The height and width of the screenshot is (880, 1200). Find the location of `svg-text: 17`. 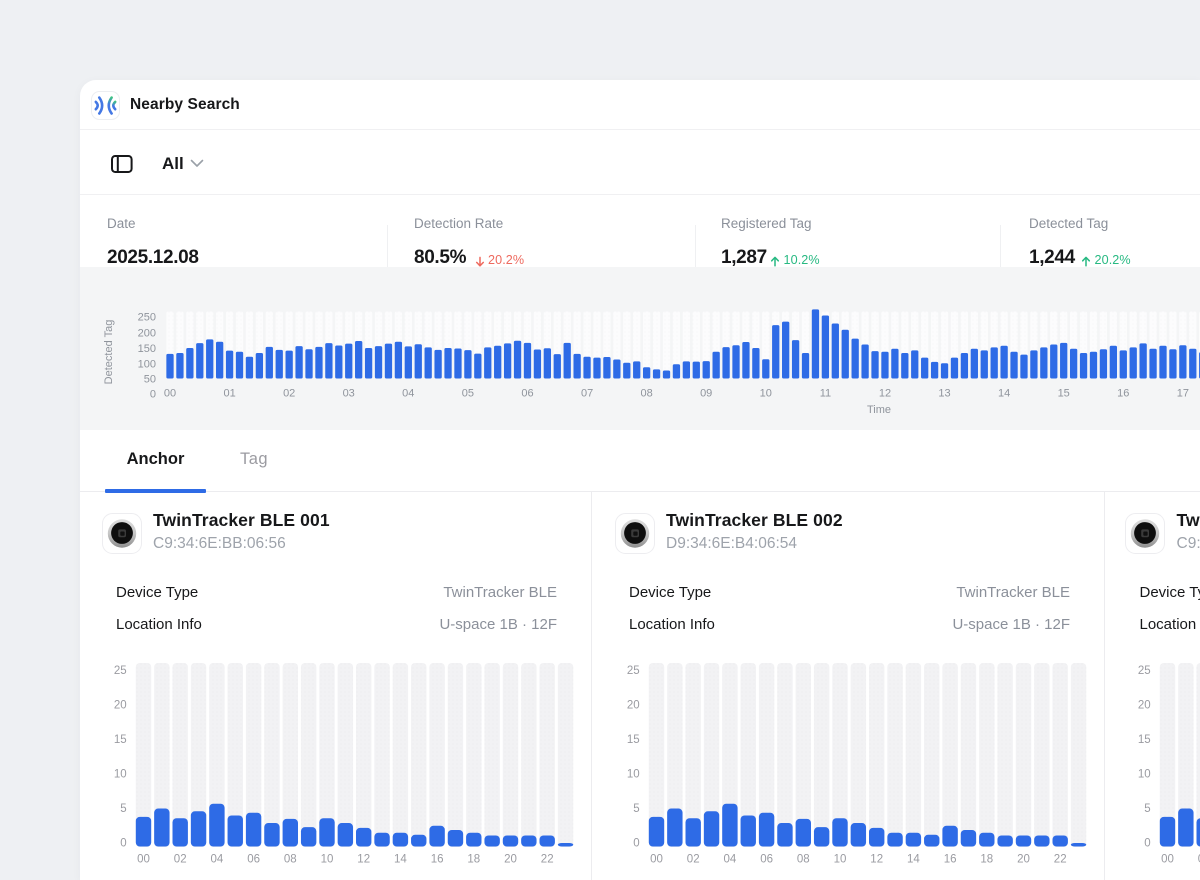

svg-text: 17 is located at coordinates (1183, 393).